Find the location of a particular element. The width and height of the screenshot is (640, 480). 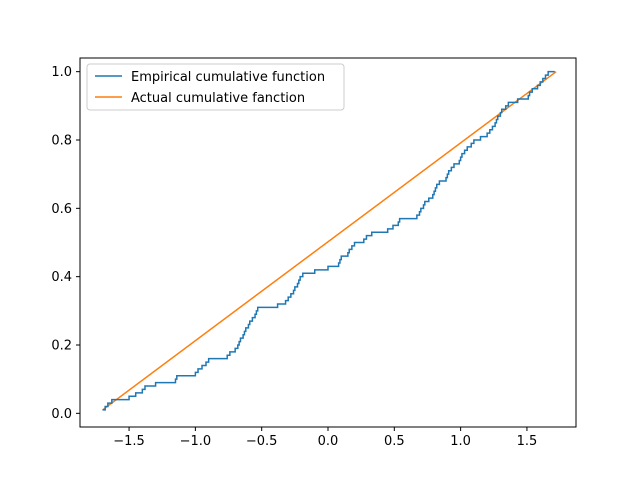

x-tick-label: 1.5 is located at coordinates (527, 441).